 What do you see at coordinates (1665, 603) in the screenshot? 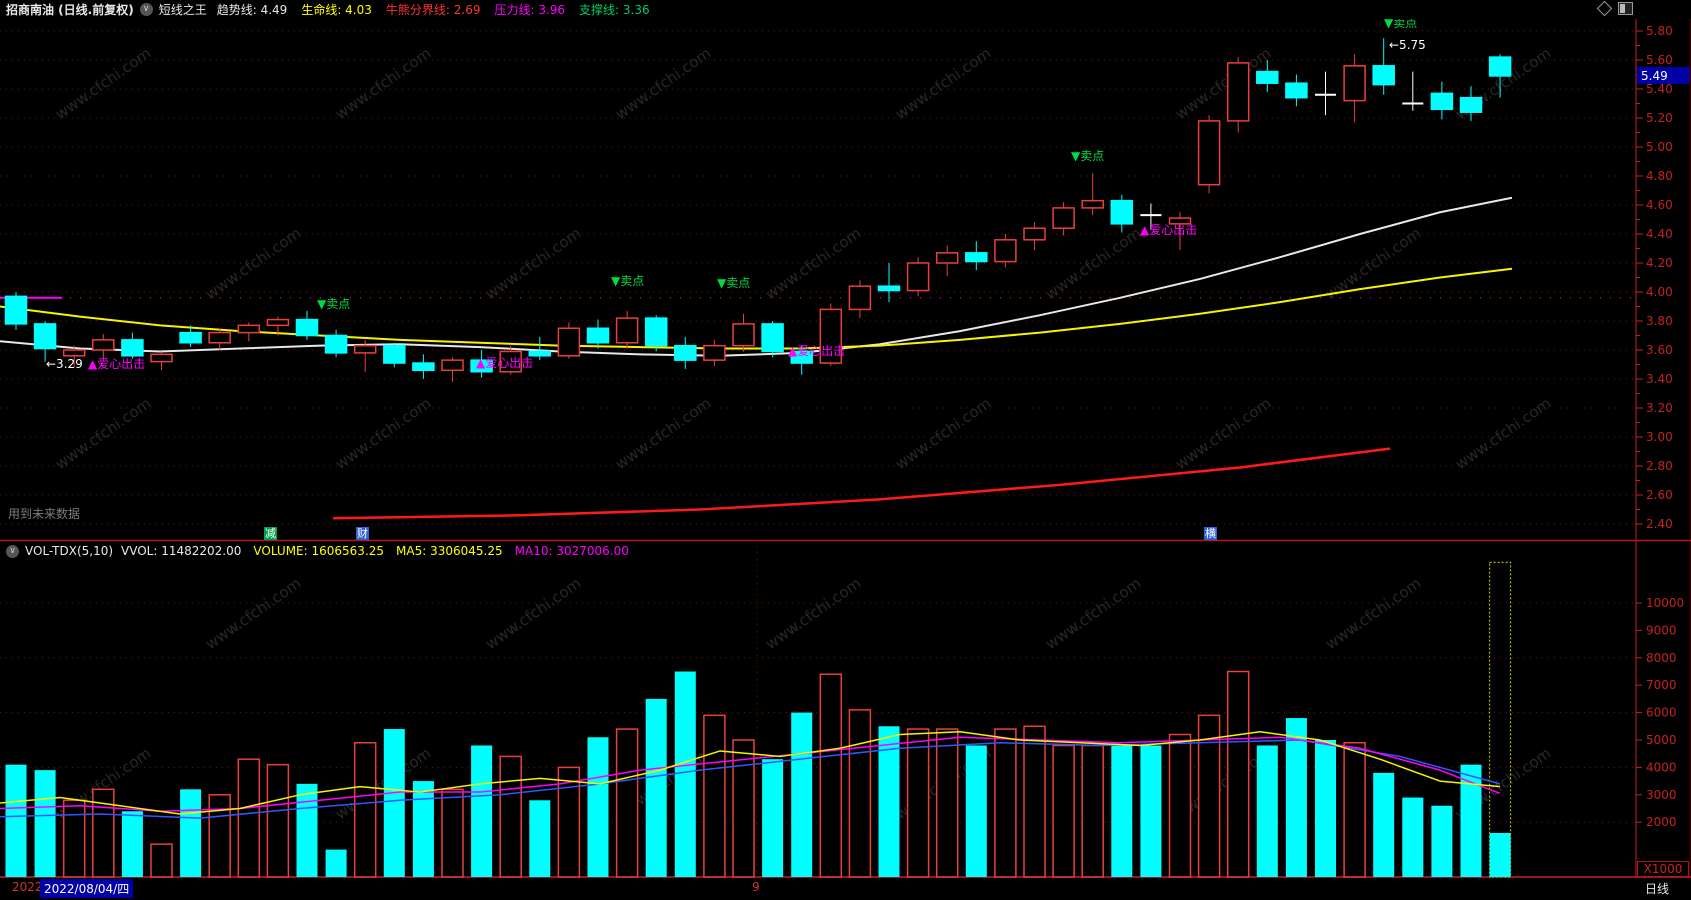
I see `volume-axis-label: 10000` at bounding box center [1665, 603].